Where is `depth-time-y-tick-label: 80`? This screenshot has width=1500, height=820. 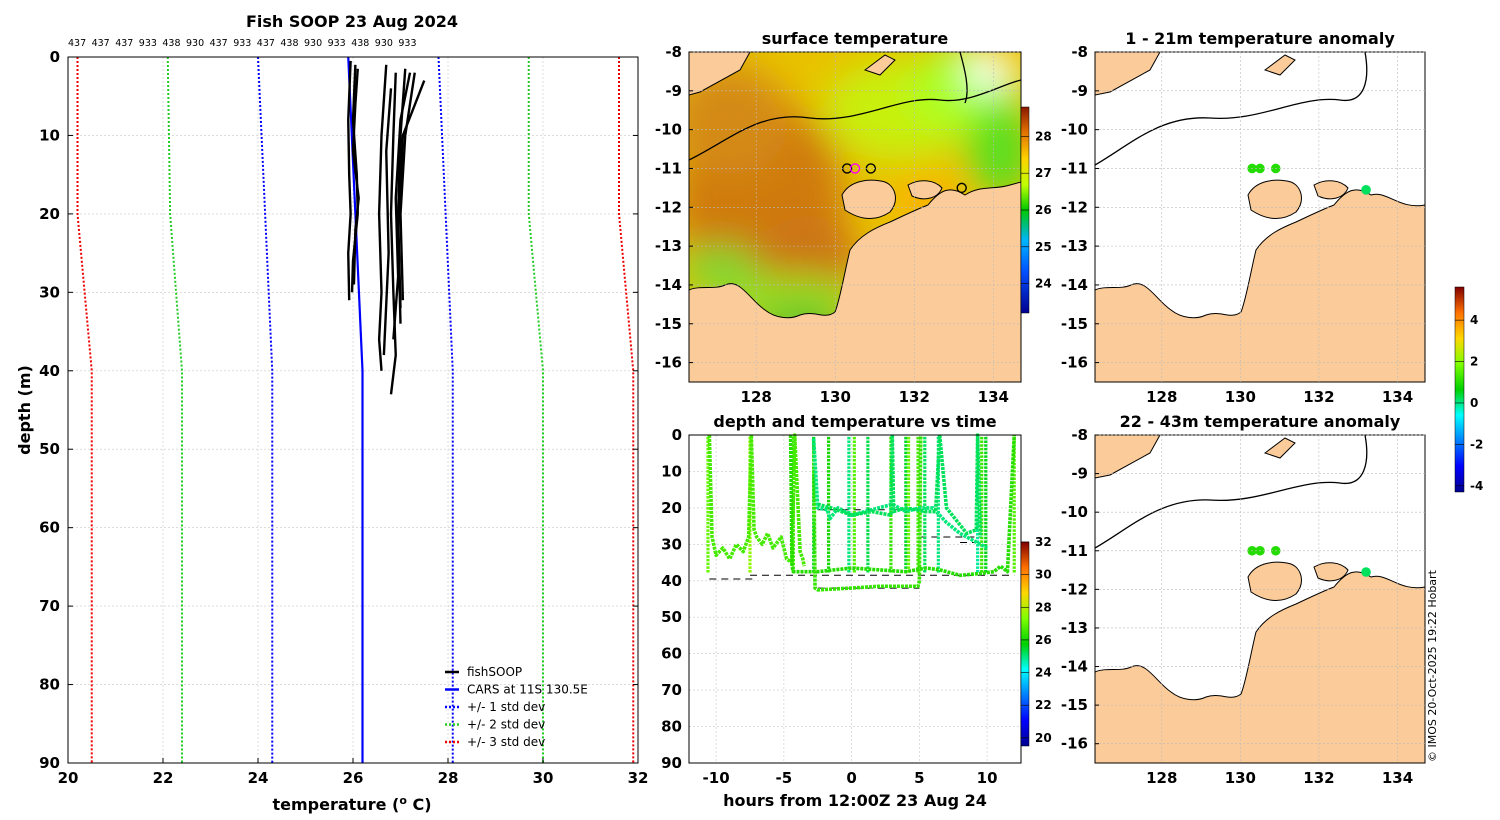 depth-time-y-tick-label: 80 is located at coordinates (671, 727).